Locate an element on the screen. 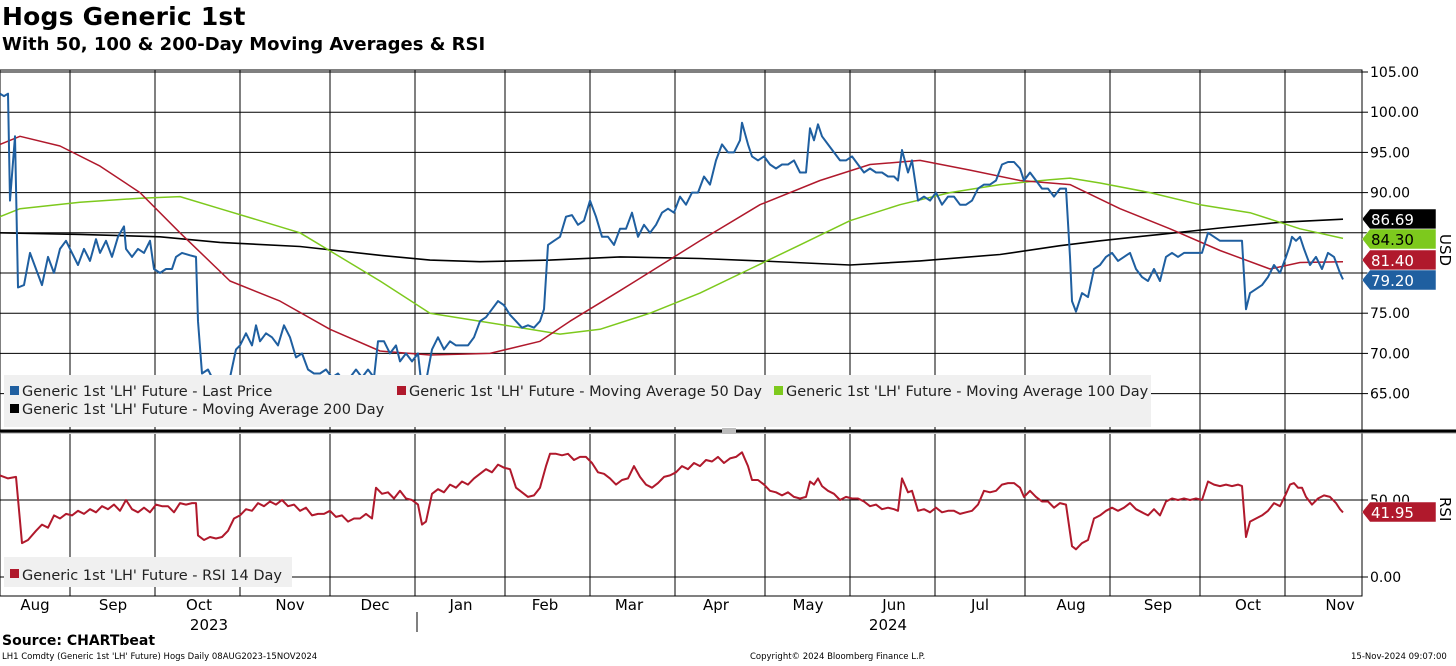  ytick-rsi-1: 0.00 is located at coordinates (1385, 578).